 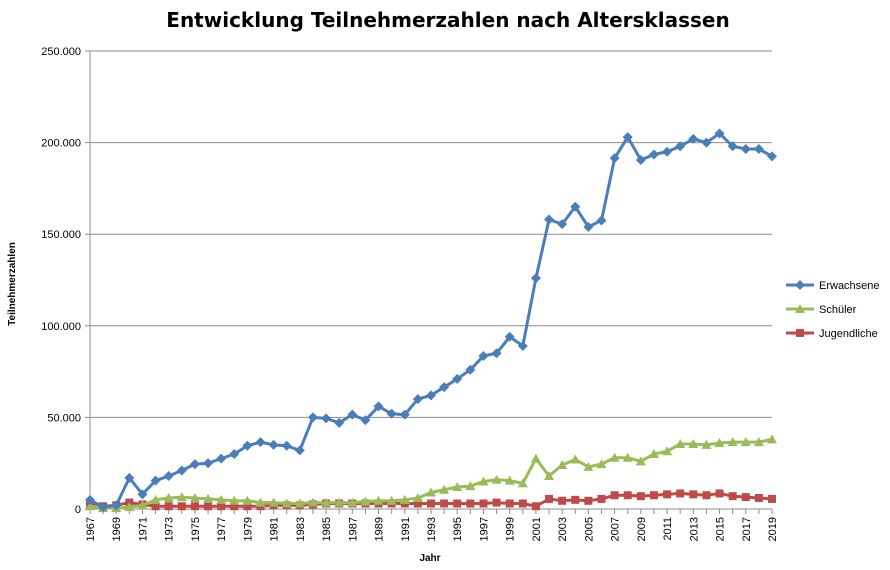 What do you see at coordinates (511, 529) in the screenshot?
I see `x-tick-label: 1999` at bounding box center [511, 529].